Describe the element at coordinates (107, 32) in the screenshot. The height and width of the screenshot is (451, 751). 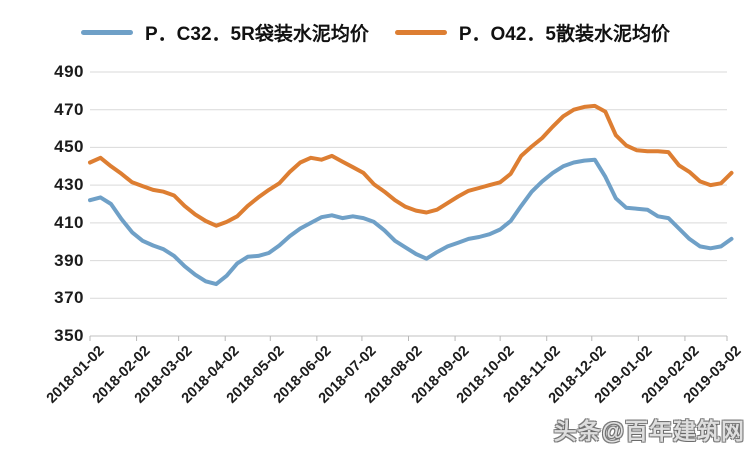
I see `bagged-series-line-icon` at that location.